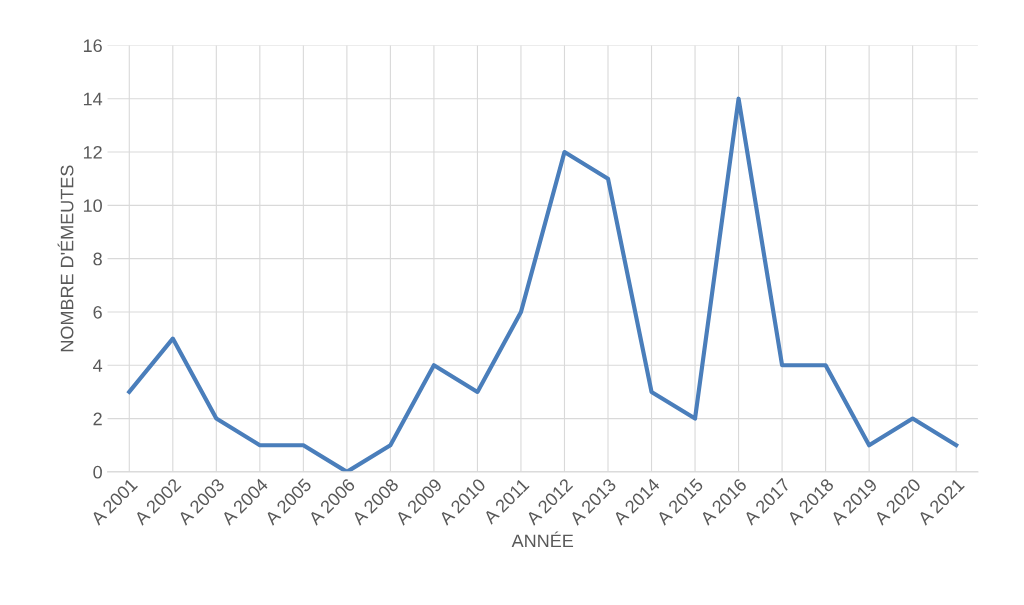  What do you see at coordinates (98, 365) in the screenshot?
I see `y-tick-label: 4` at bounding box center [98, 365].